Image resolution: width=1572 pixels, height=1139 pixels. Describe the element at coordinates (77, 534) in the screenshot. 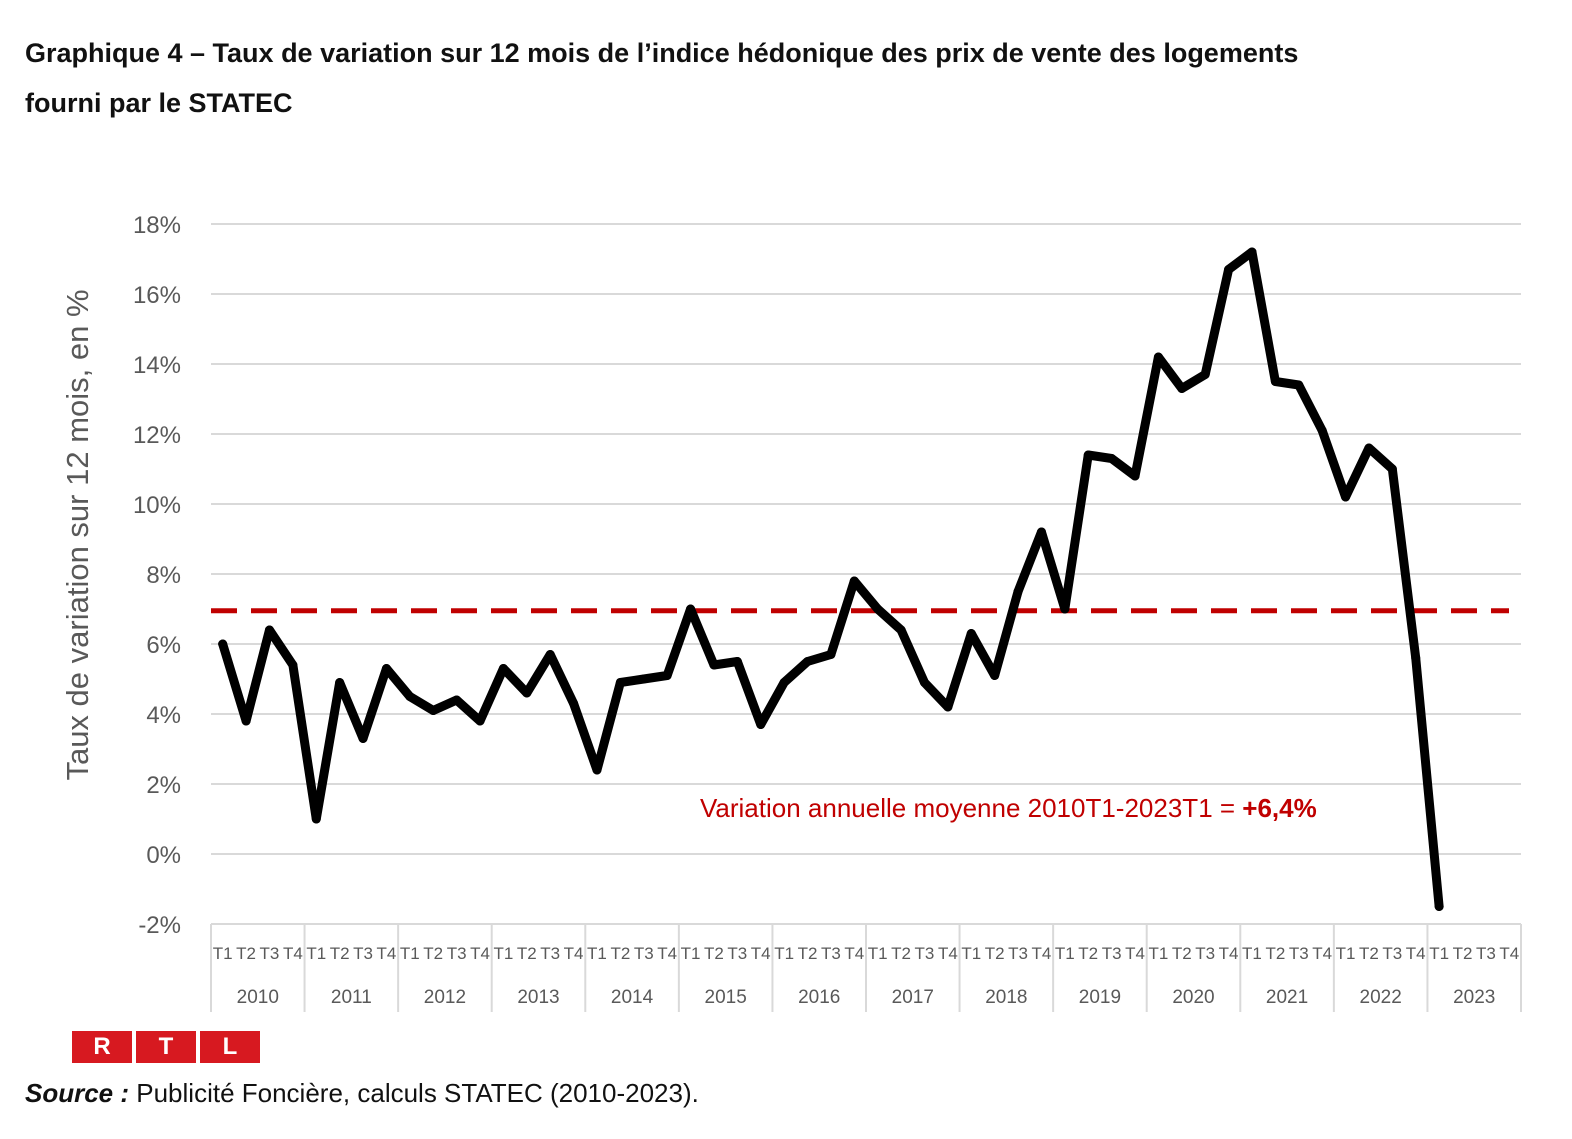

I see `y-axis-label: Taux de variation sur 12 mois, en %` at that location.